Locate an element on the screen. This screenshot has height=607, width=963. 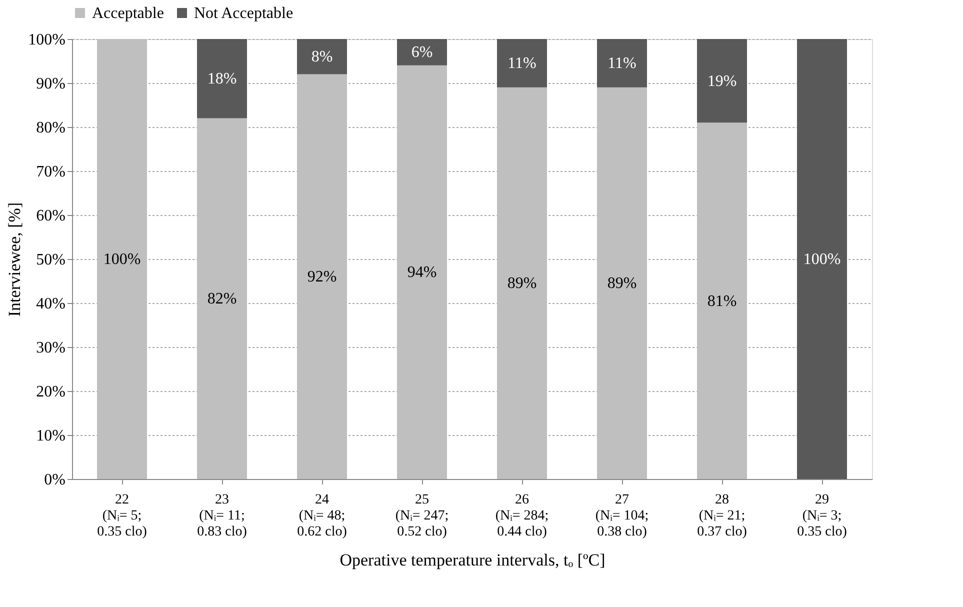
legend-label: Not Acceptable is located at coordinates (244, 13).